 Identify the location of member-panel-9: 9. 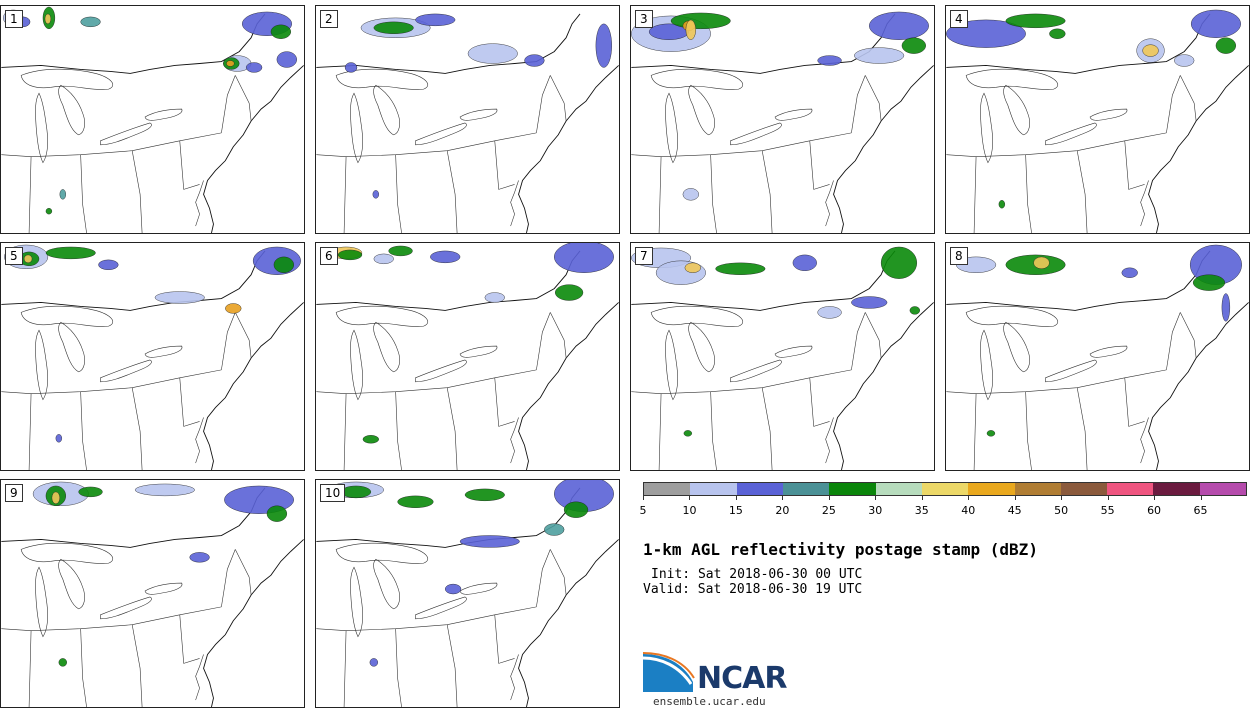
(152, 593).